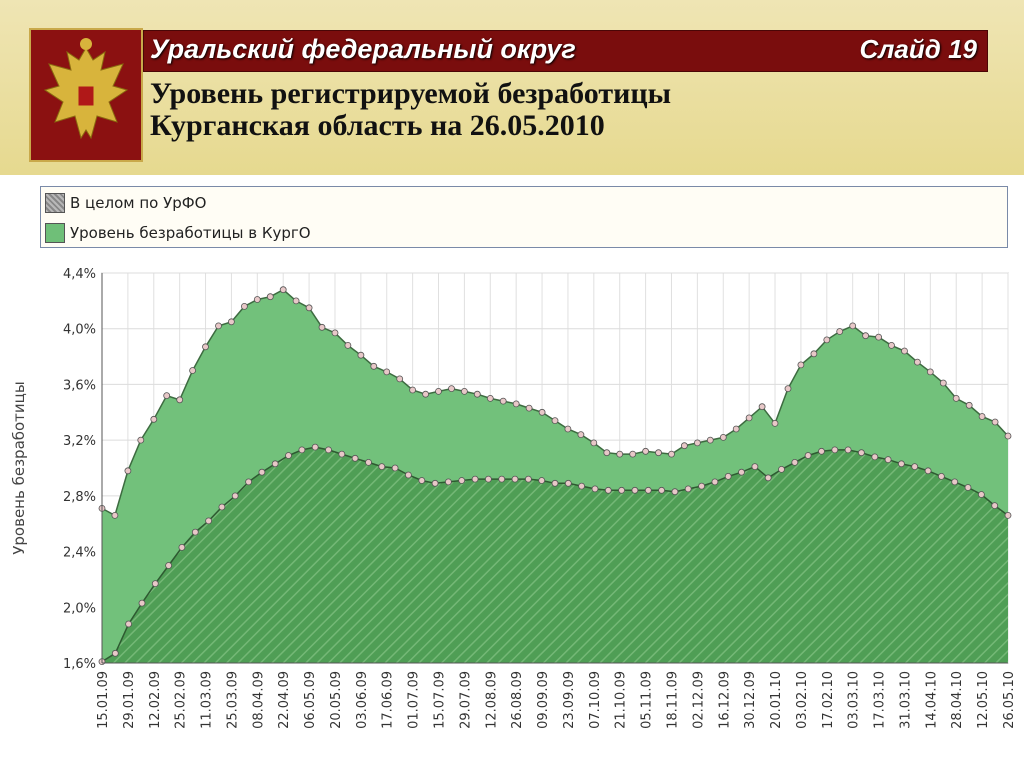 The image size is (1024, 768). I want to click on x-tick-label: 31.03.10, so click(905, 700).